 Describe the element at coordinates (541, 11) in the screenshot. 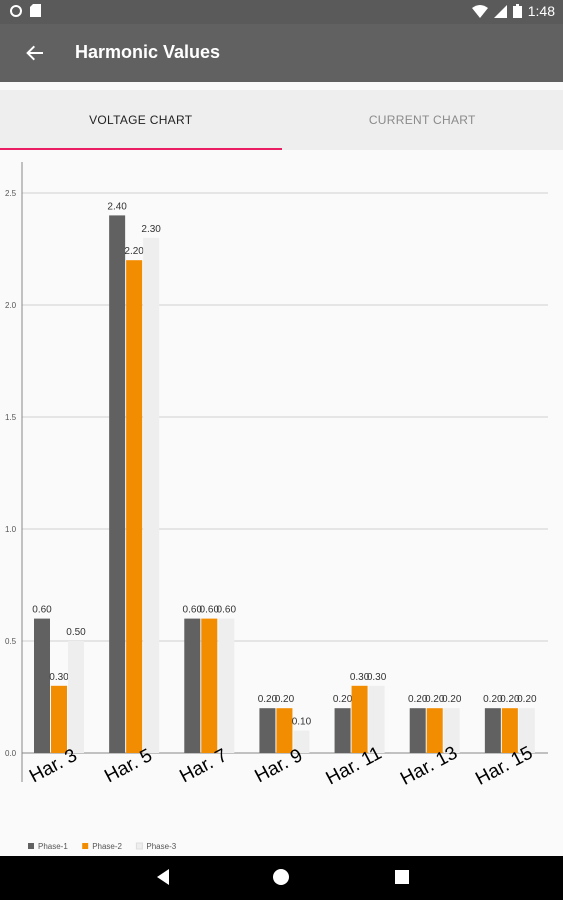

I see `status-time: 1:48` at that location.